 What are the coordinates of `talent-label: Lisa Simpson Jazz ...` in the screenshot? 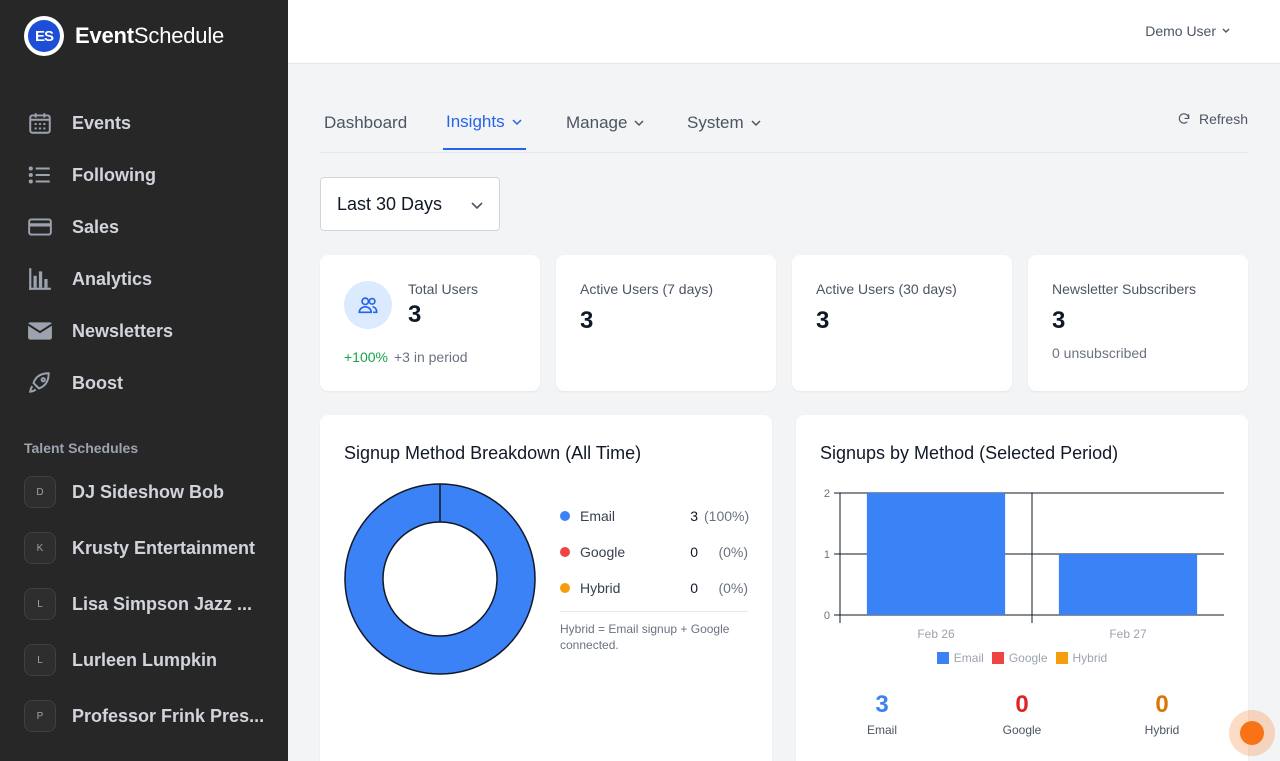 It's located at (162, 603).